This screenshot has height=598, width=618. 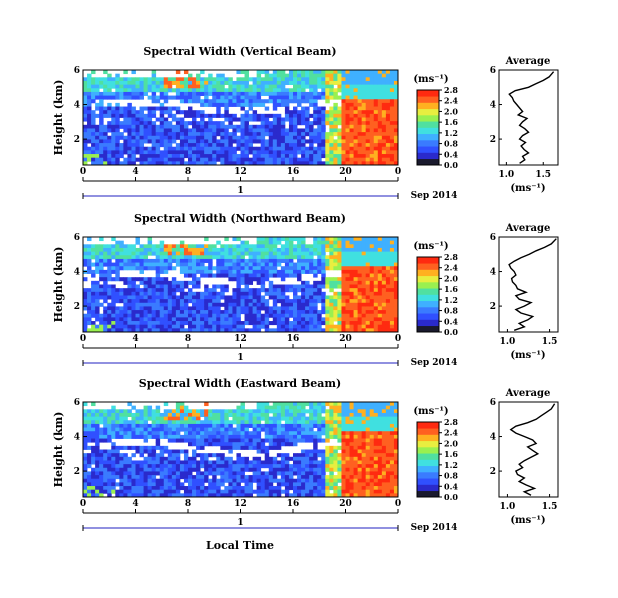 What do you see at coordinates (493, 273) in the screenshot?
I see `profile-y-tick-label: 4` at bounding box center [493, 273].